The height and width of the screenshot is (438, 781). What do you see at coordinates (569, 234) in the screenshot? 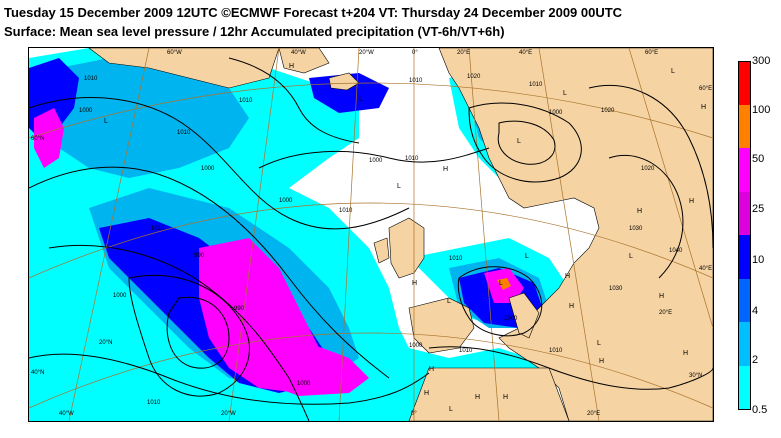
I see `lon-40e` at bounding box center [569, 234].